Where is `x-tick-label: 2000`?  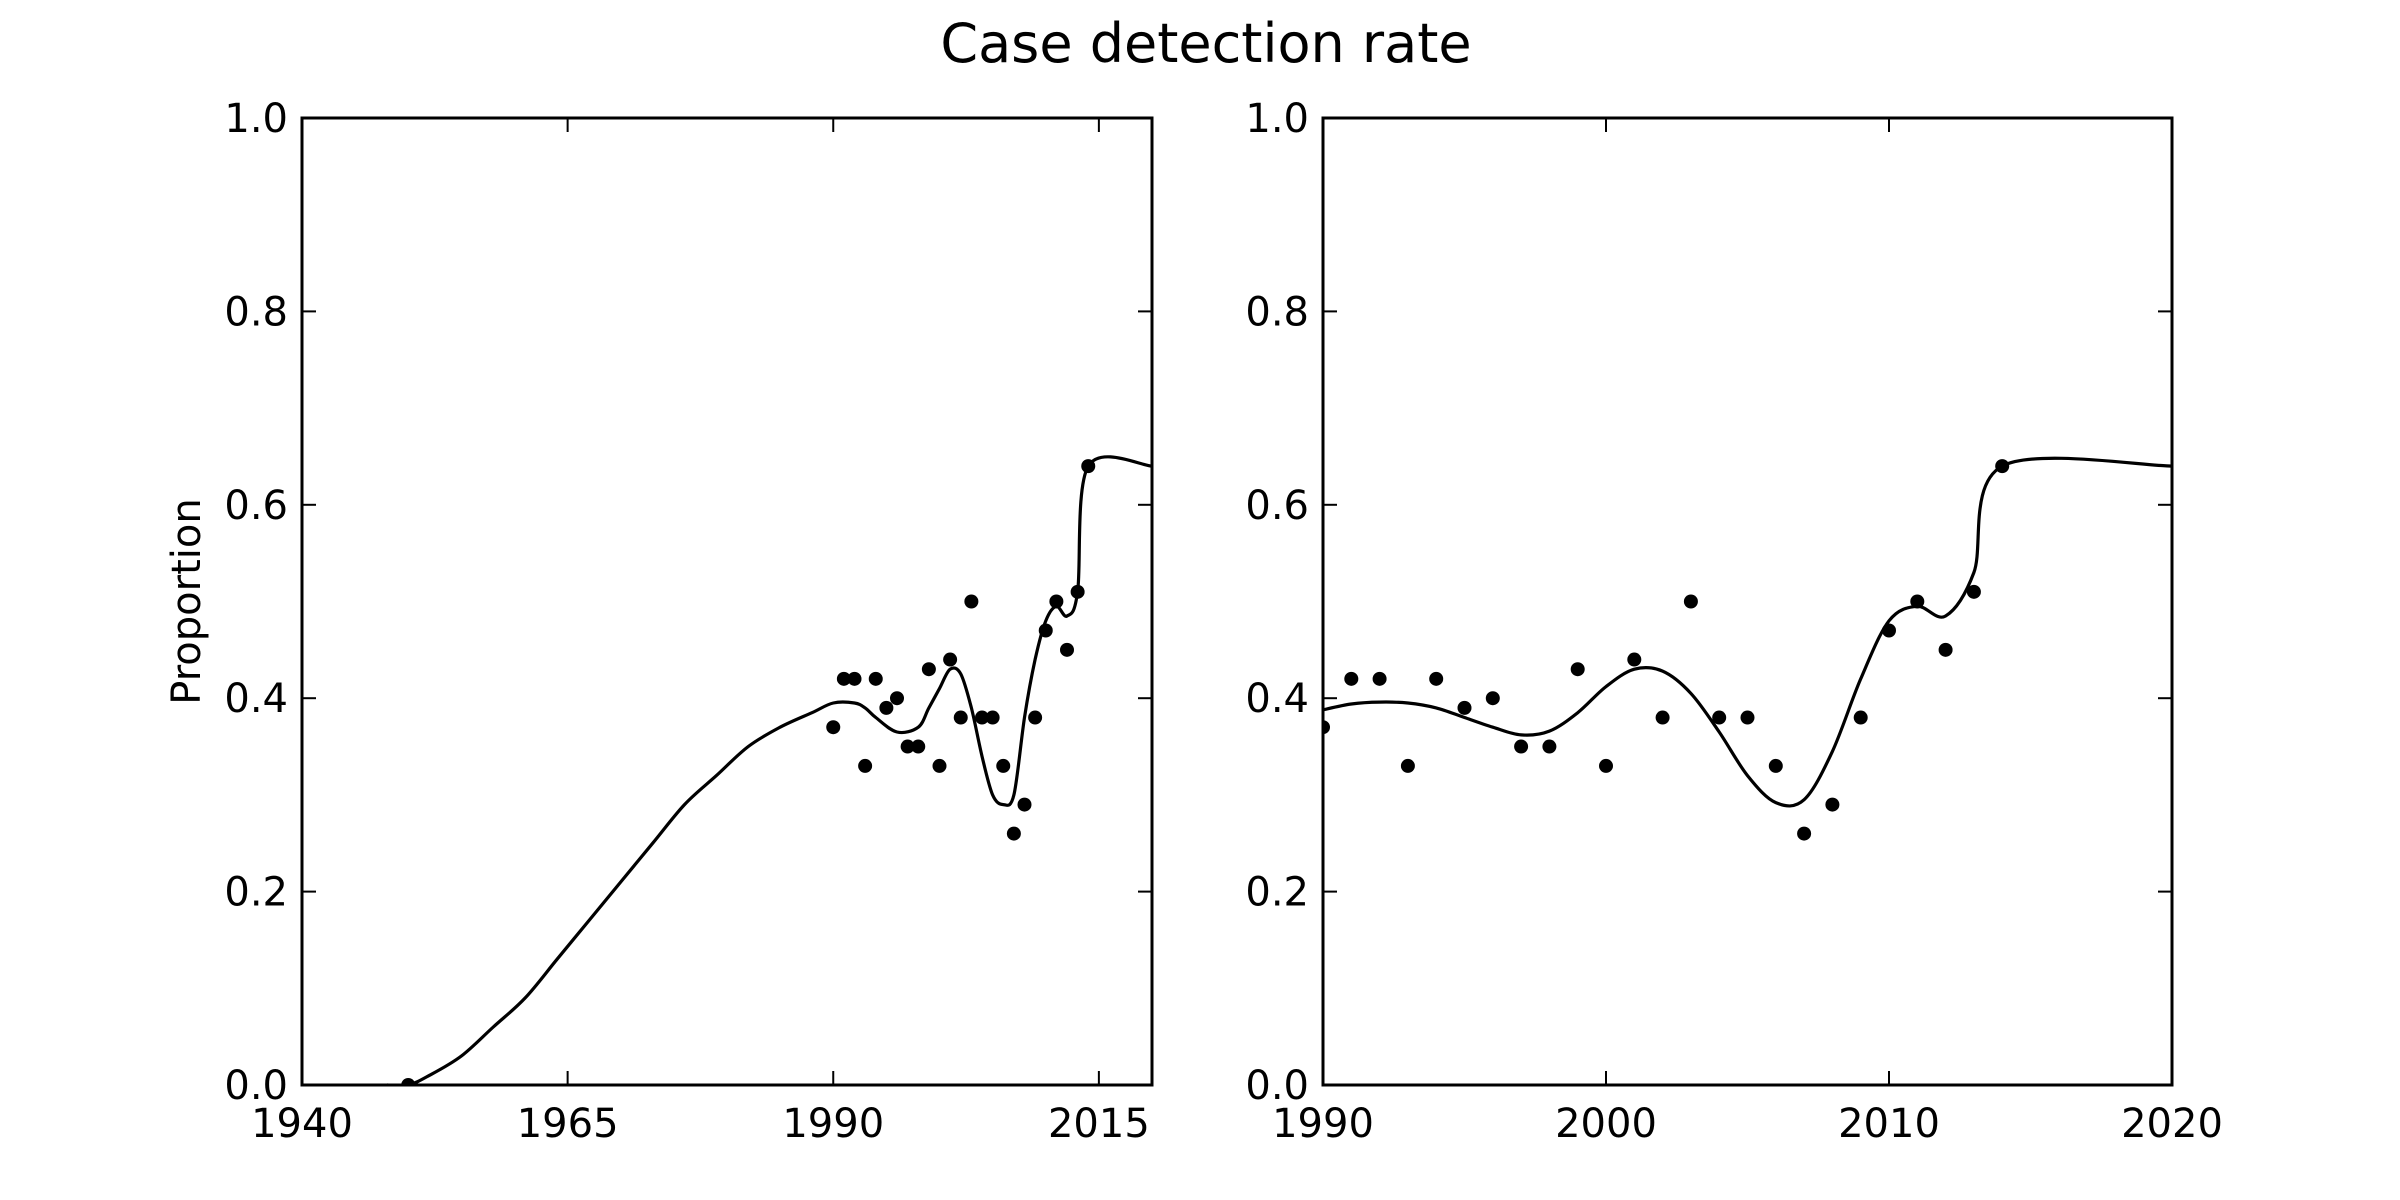
x-tick-label: 2000 is located at coordinates (1606, 1124).